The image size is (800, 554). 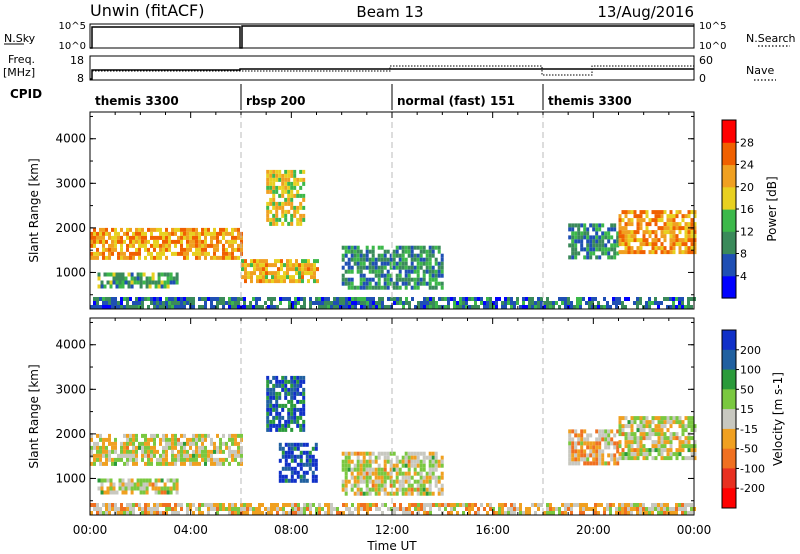 I want to click on nsearch-tick-top: 10^5, so click(x=712, y=26).